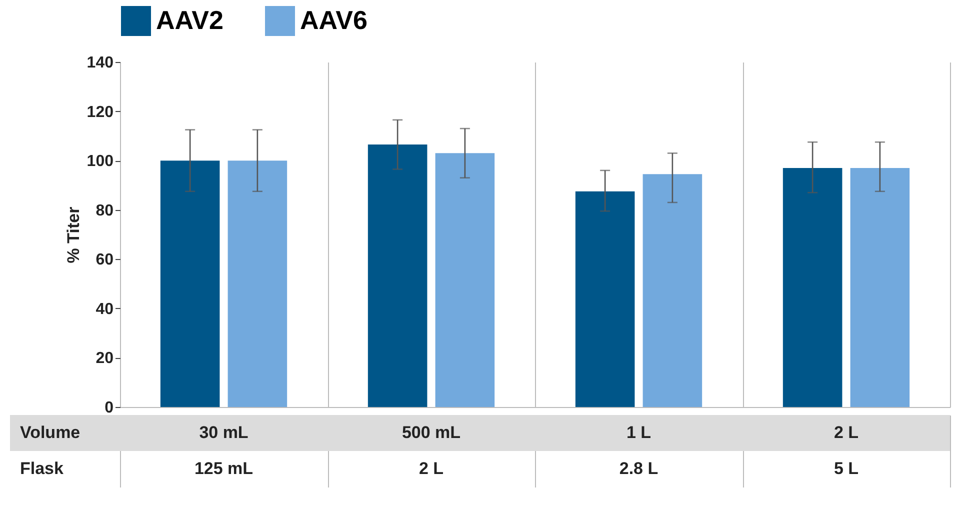 The height and width of the screenshot is (518, 966). Describe the element at coordinates (334, 20) in the screenshot. I see `legend-label: AAV6` at that location.